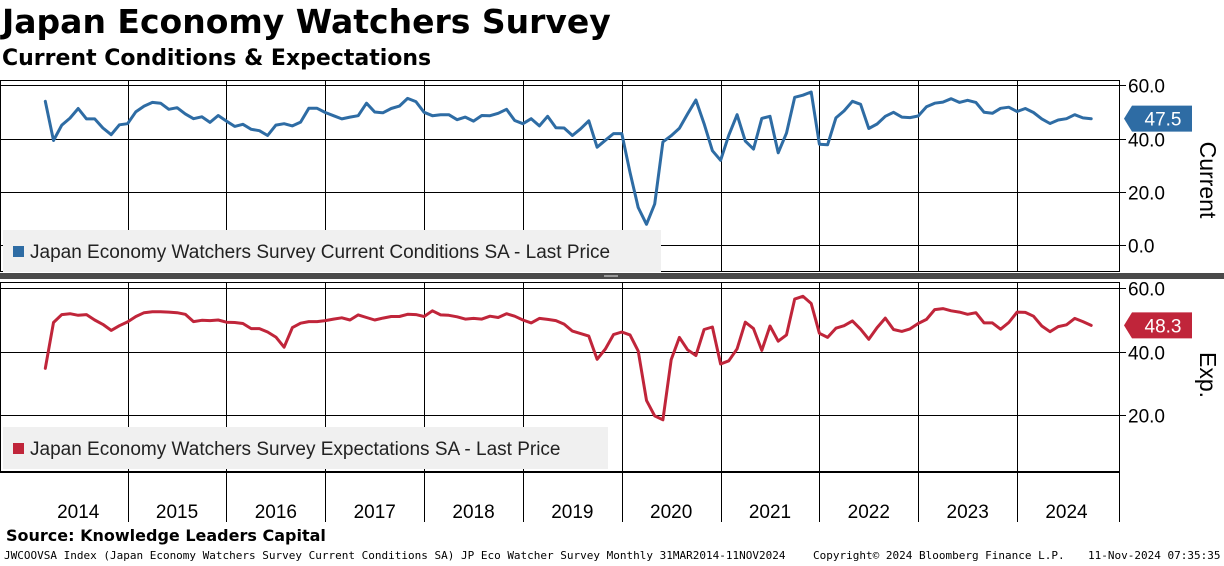  What do you see at coordinates (18, 448) in the screenshot?
I see `legend-swatch-expectations` at bounding box center [18, 448].